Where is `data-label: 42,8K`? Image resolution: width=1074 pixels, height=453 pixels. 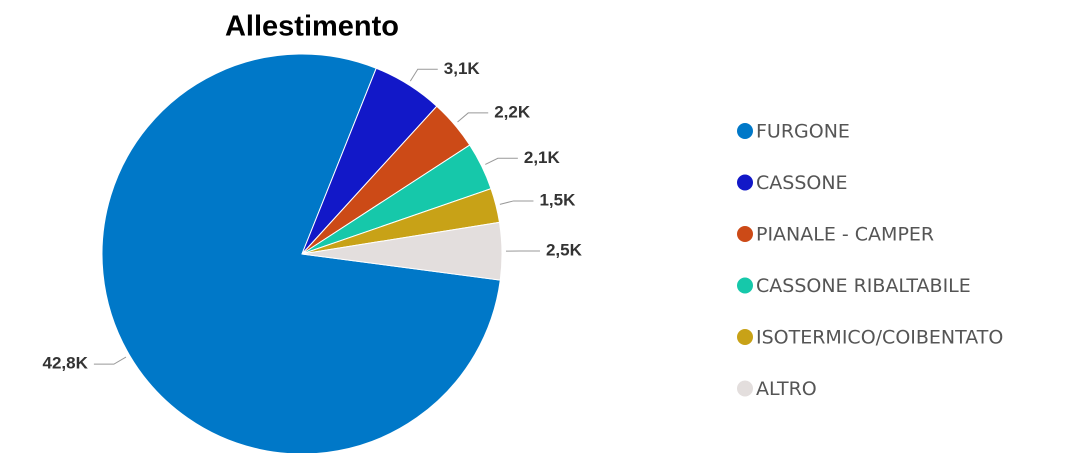 data-label: 42,8K is located at coordinates (66, 363).